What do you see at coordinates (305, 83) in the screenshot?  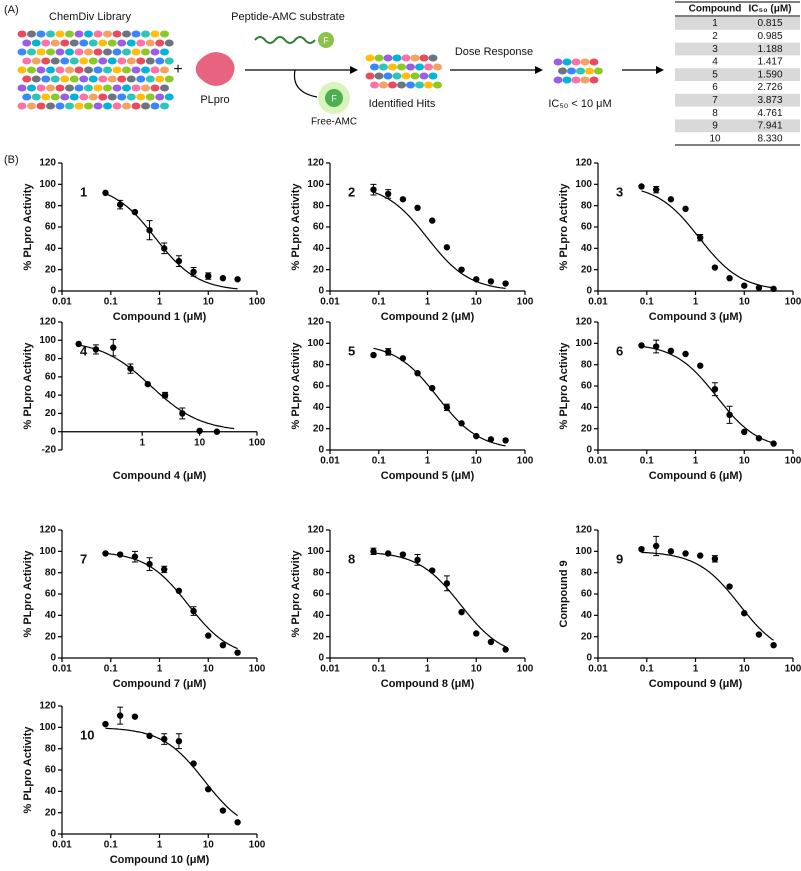 I see `release-arrow` at bounding box center [305, 83].